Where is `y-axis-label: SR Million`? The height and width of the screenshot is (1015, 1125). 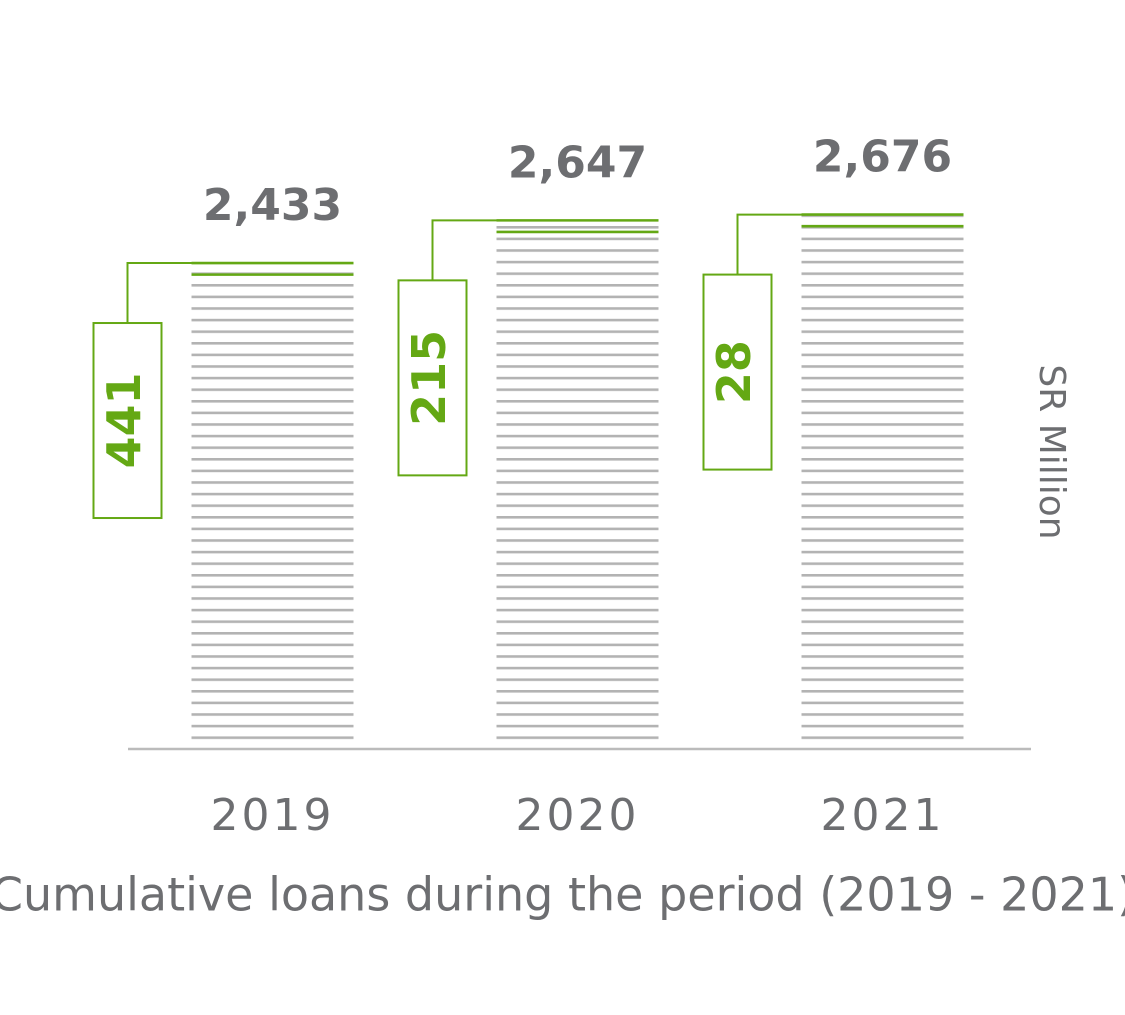
y-axis-label: SR Million is located at coordinates (1051, 451).